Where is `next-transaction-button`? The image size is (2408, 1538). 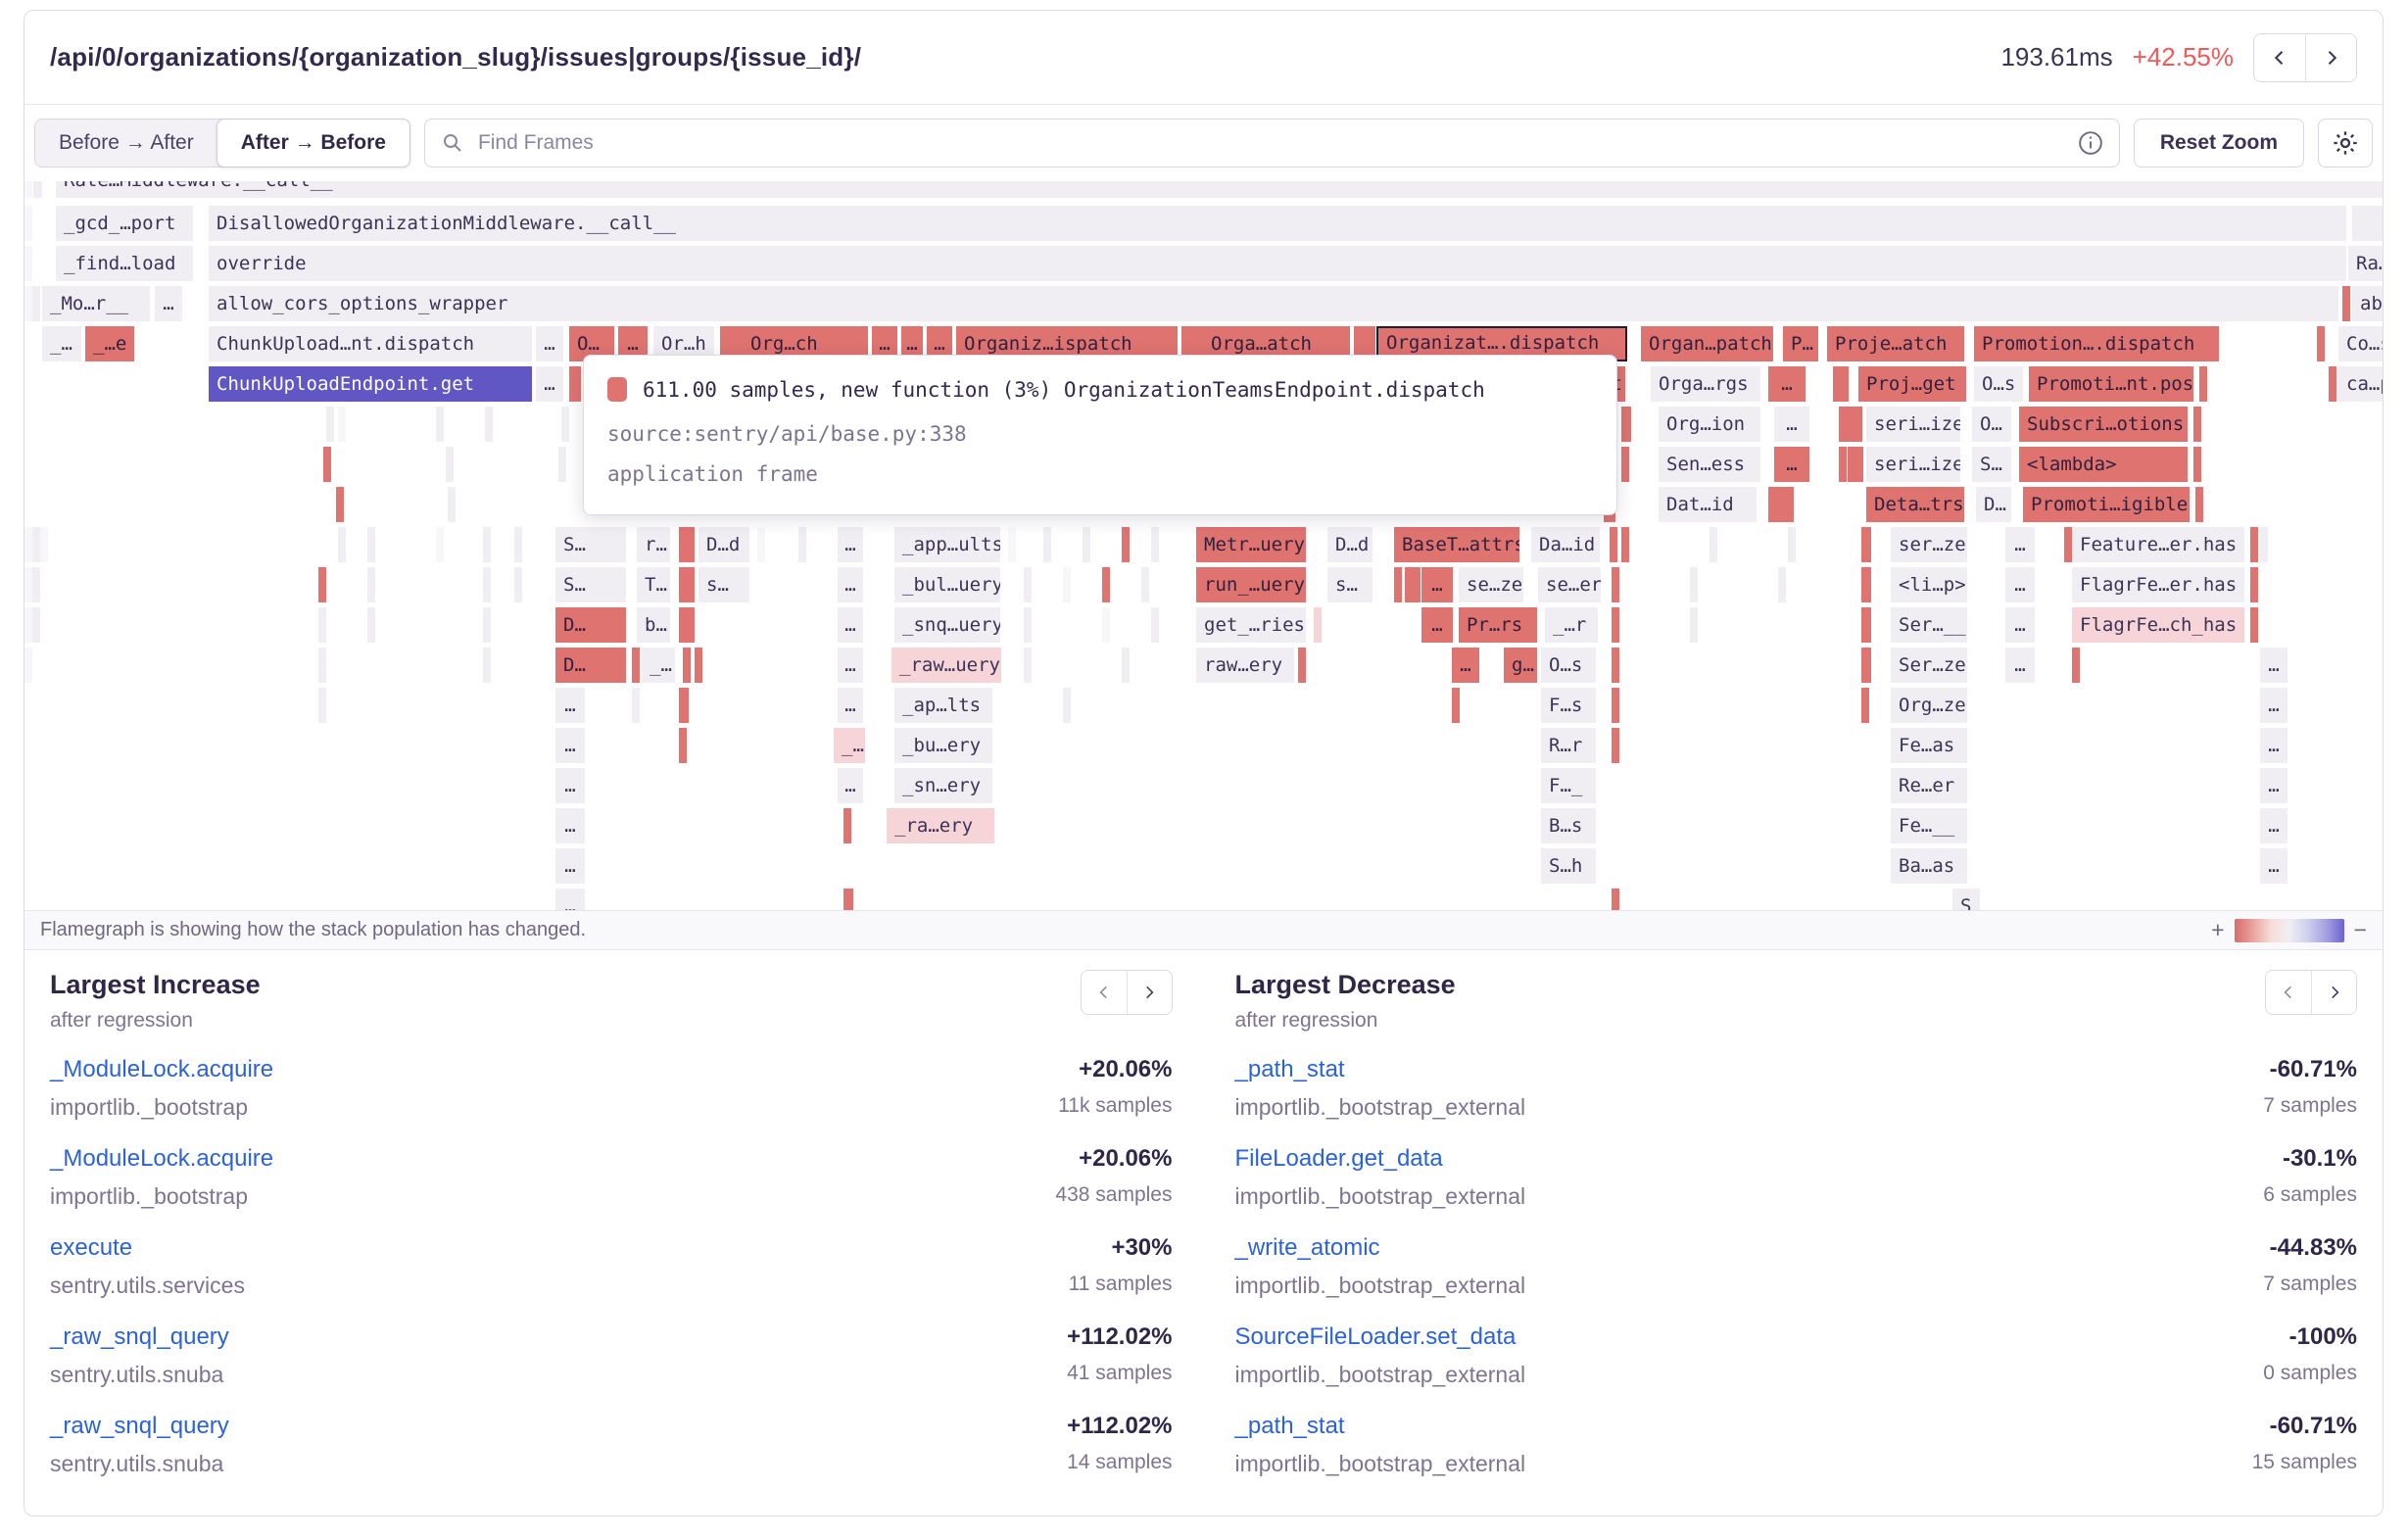 next-transaction-button is located at coordinates (2330, 57).